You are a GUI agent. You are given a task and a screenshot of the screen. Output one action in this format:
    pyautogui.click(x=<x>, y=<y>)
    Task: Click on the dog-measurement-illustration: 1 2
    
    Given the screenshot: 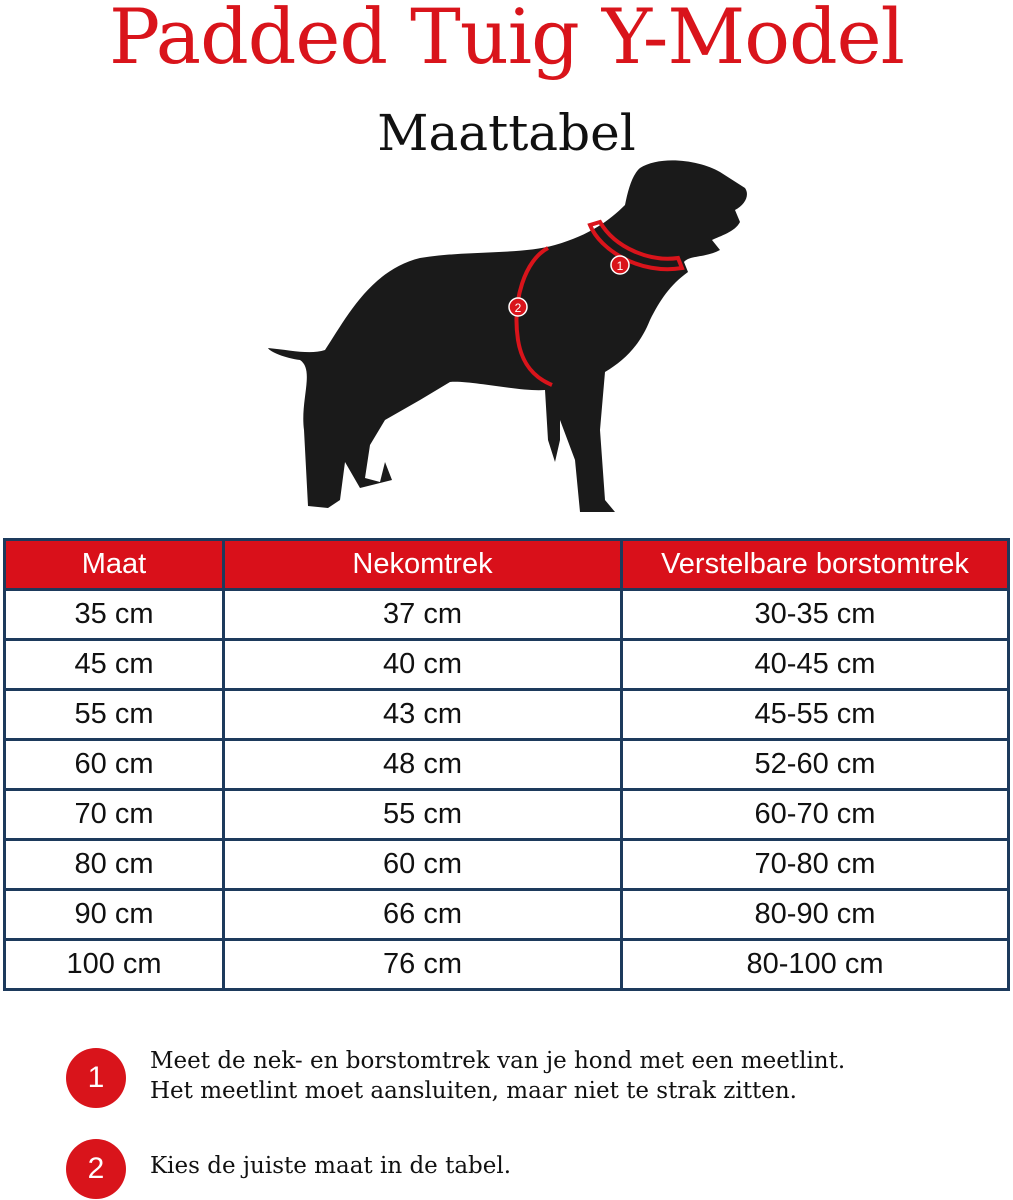 What is the action you would take?
    pyautogui.click(x=507, y=336)
    